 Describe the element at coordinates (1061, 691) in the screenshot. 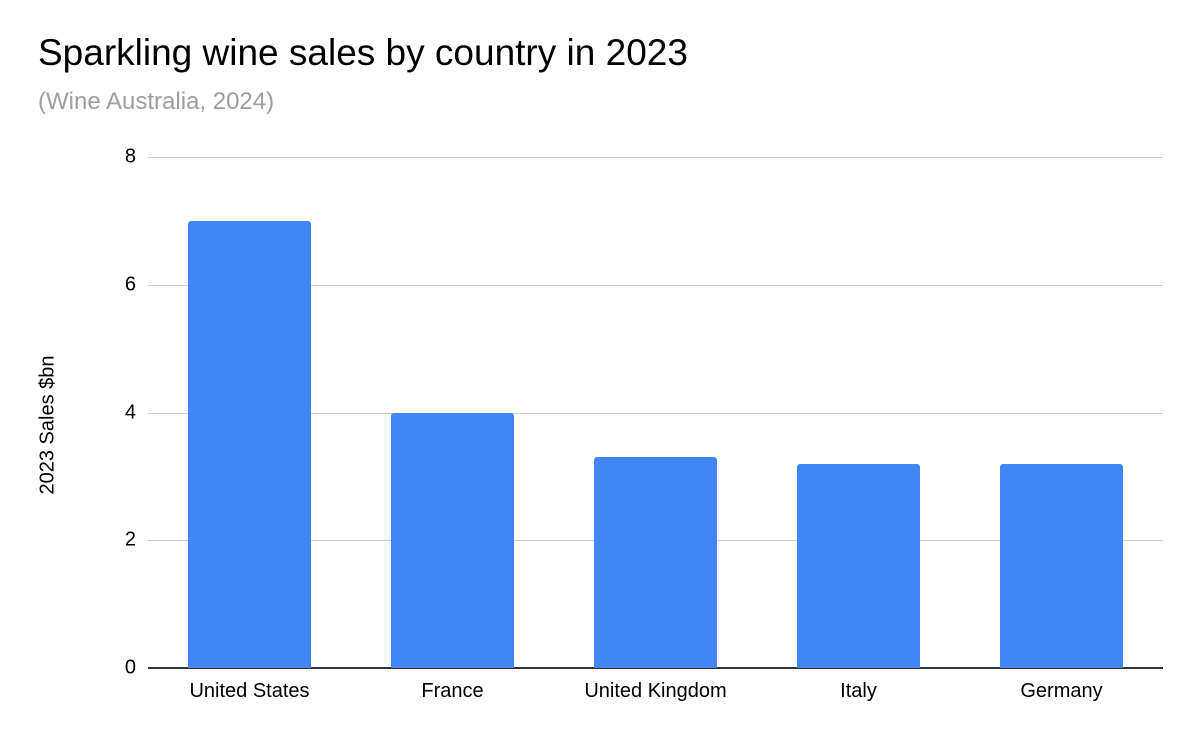

I see `x-tick-label: Germany` at that location.